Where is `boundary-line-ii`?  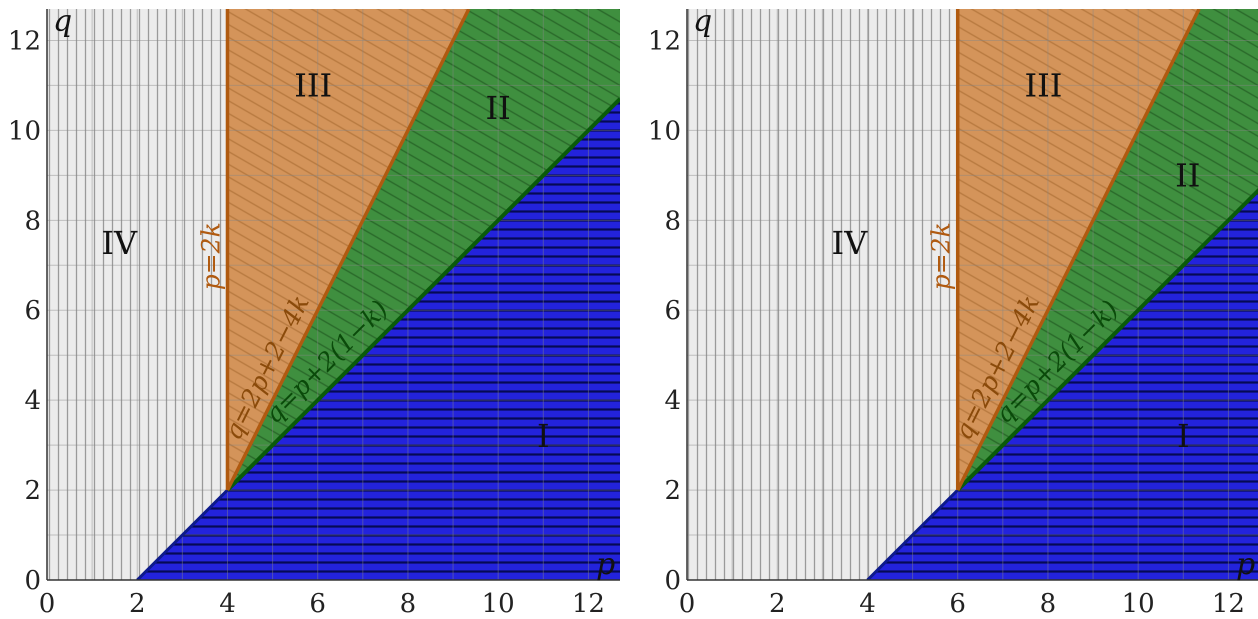
boundary-line-ii is located at coordinates (1107, 340).